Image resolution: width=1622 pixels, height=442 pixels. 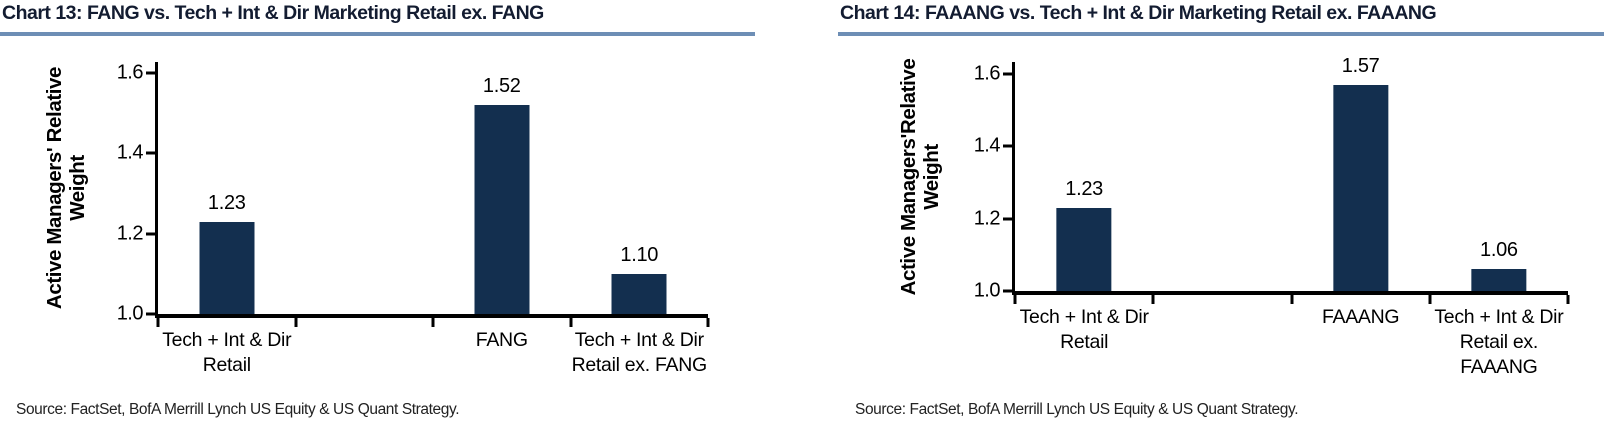 I want to click on y-axis-title-text: Active Managers' Relative Weight, so click(x=66, y=188).